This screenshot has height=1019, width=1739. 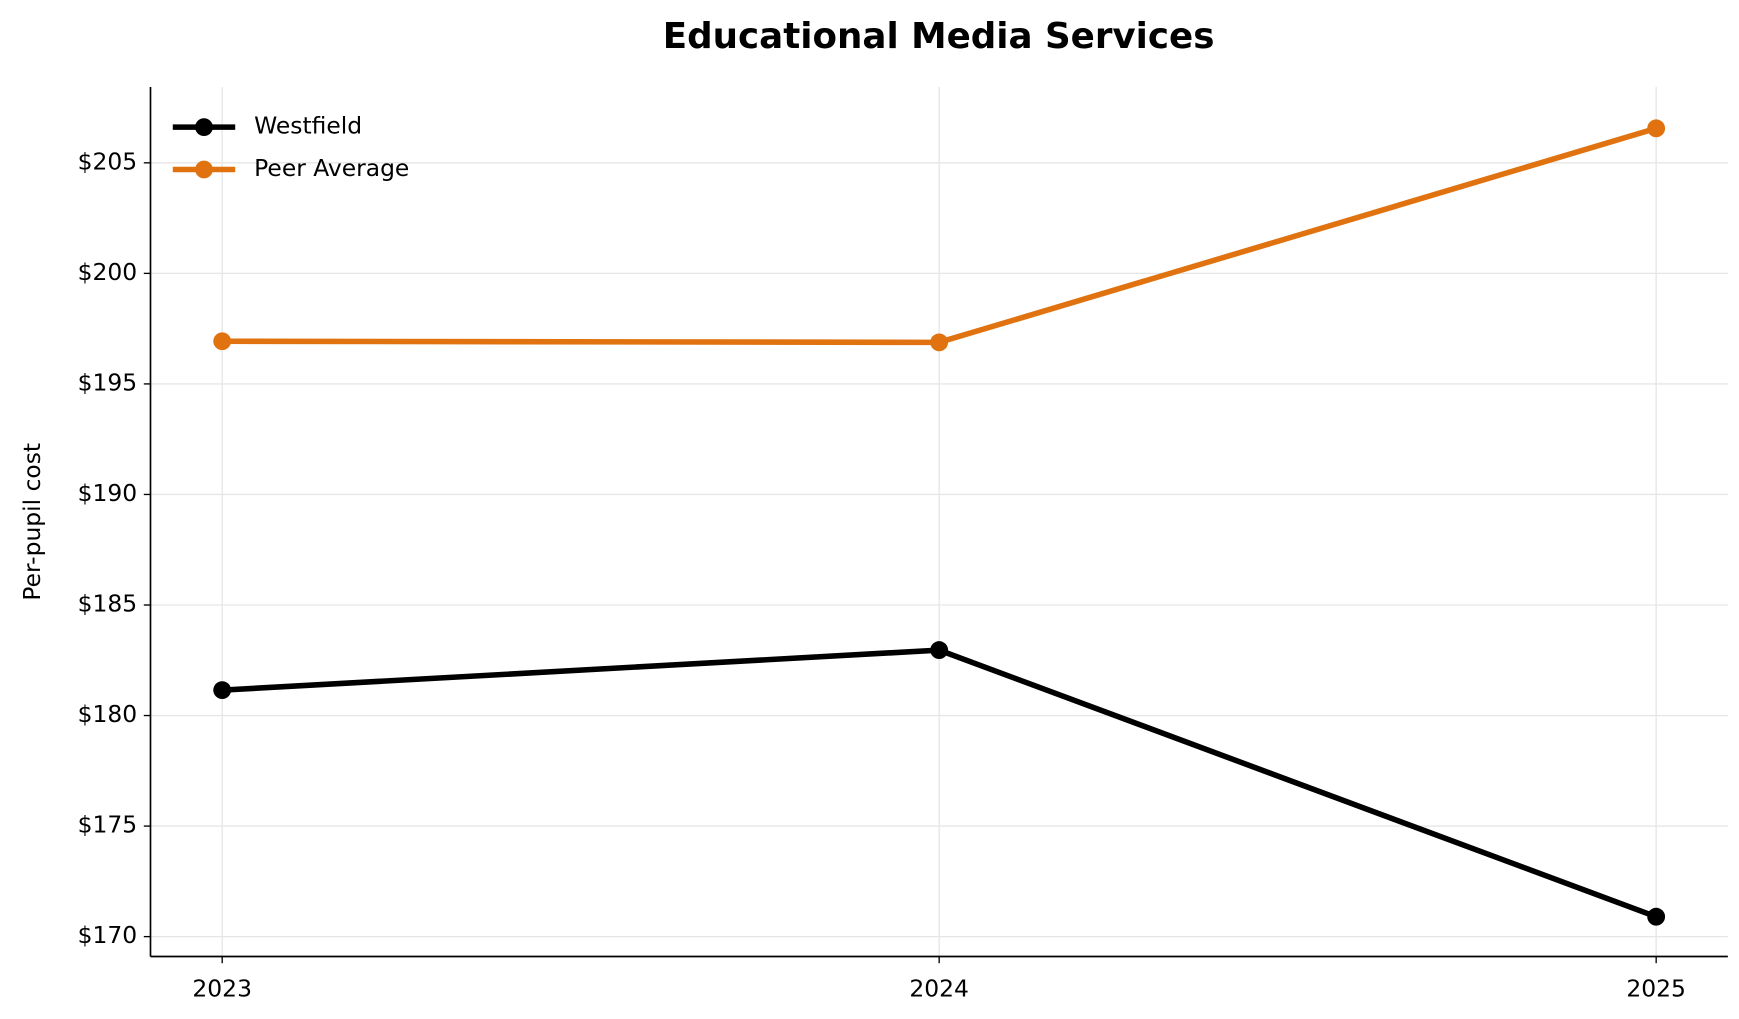 I want to click on y-tick-label: $185, so click(x=108, y=603).